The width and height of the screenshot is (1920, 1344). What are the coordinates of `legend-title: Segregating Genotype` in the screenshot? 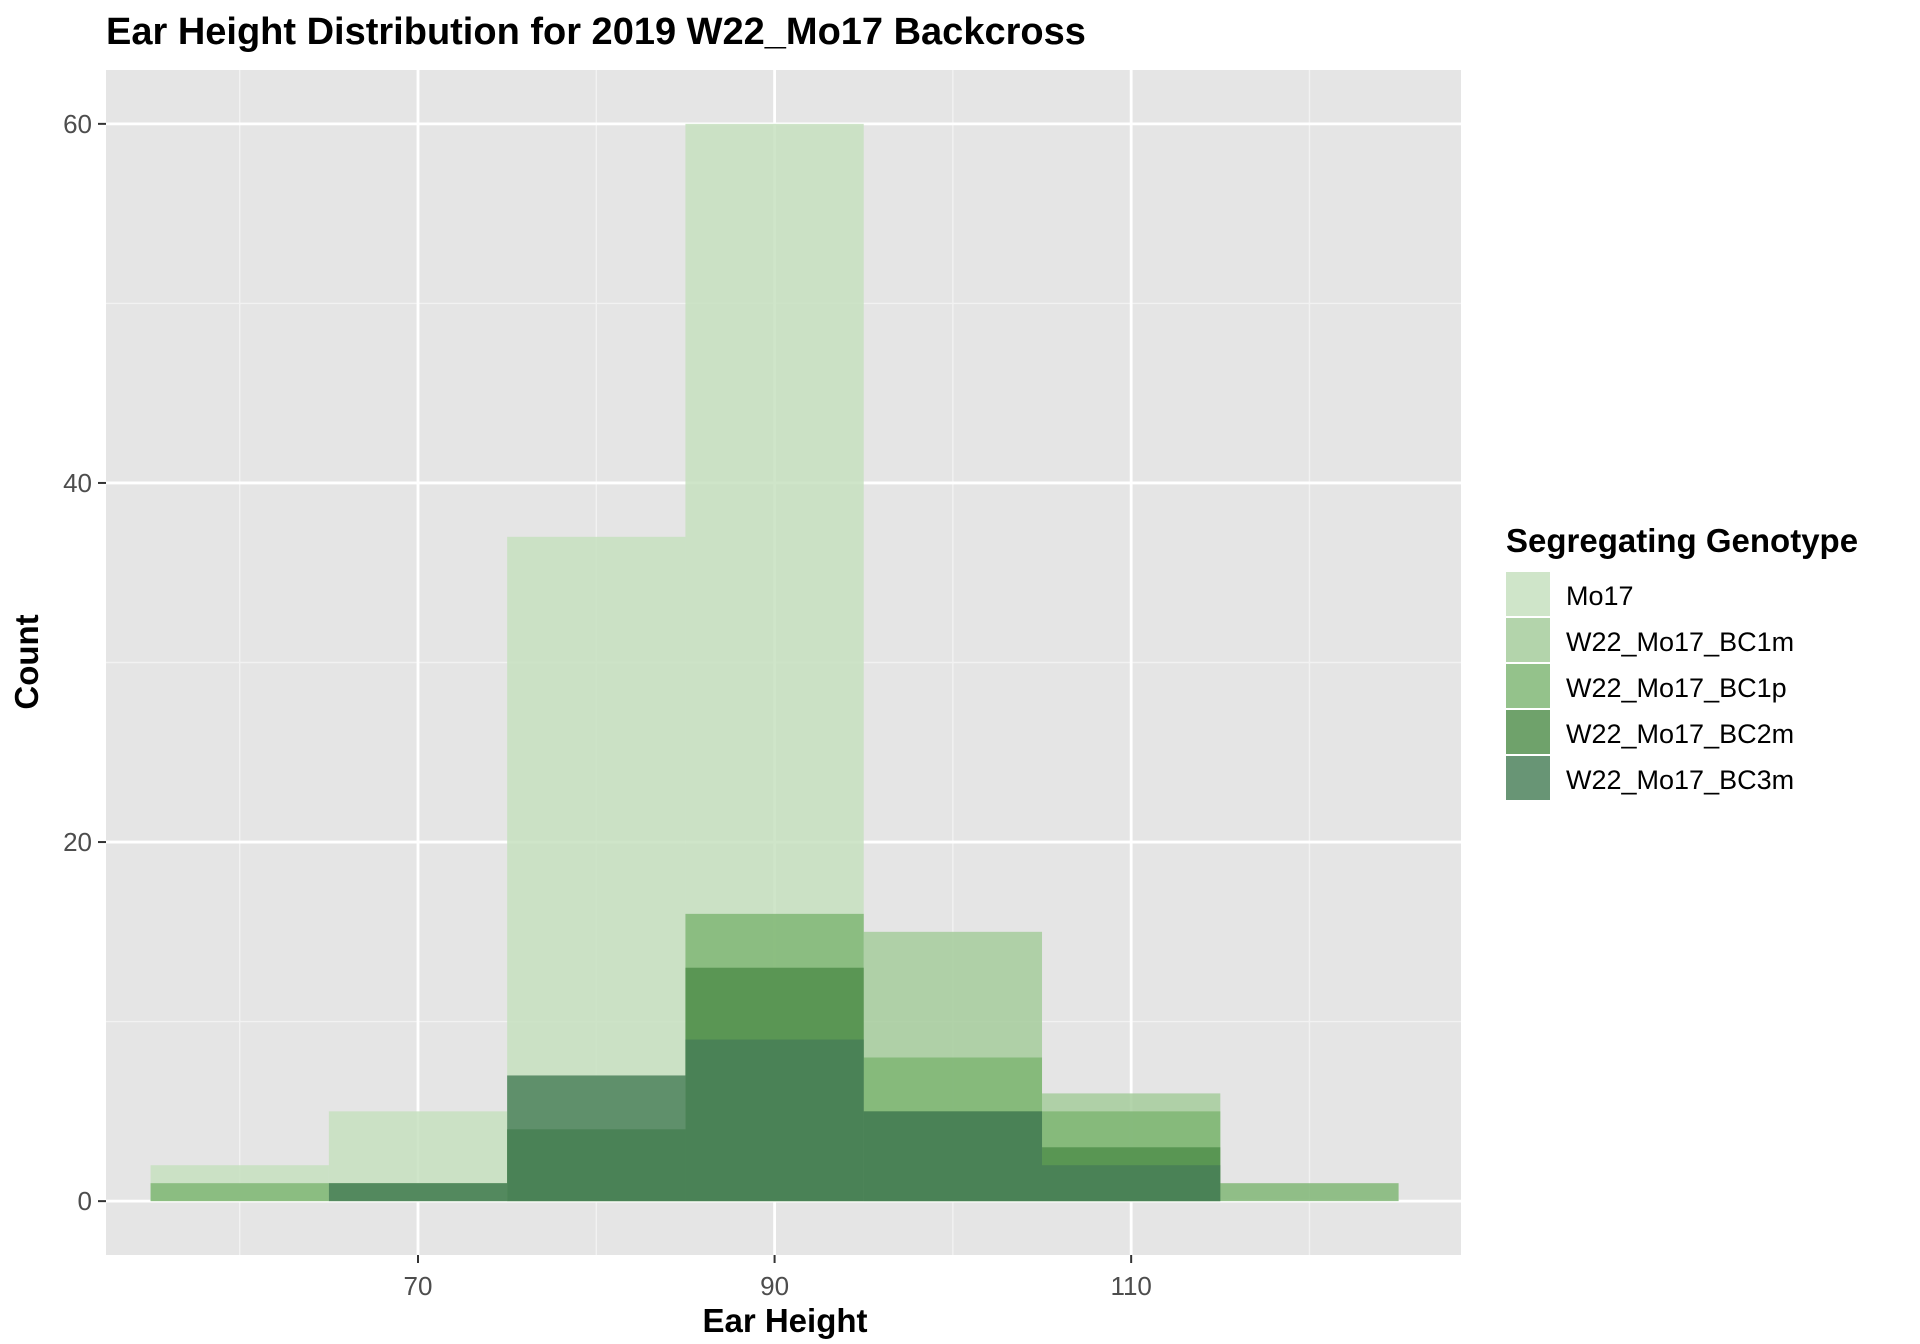 It's located at (1682, 540).